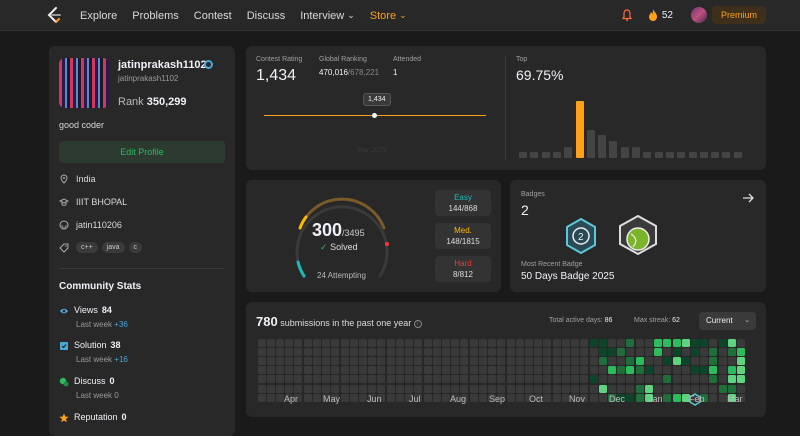  What do you see at coordinates (463, 236) in the screenshot?
I see `med-box: Med. 148/1815` at bounding box center [463, 236].